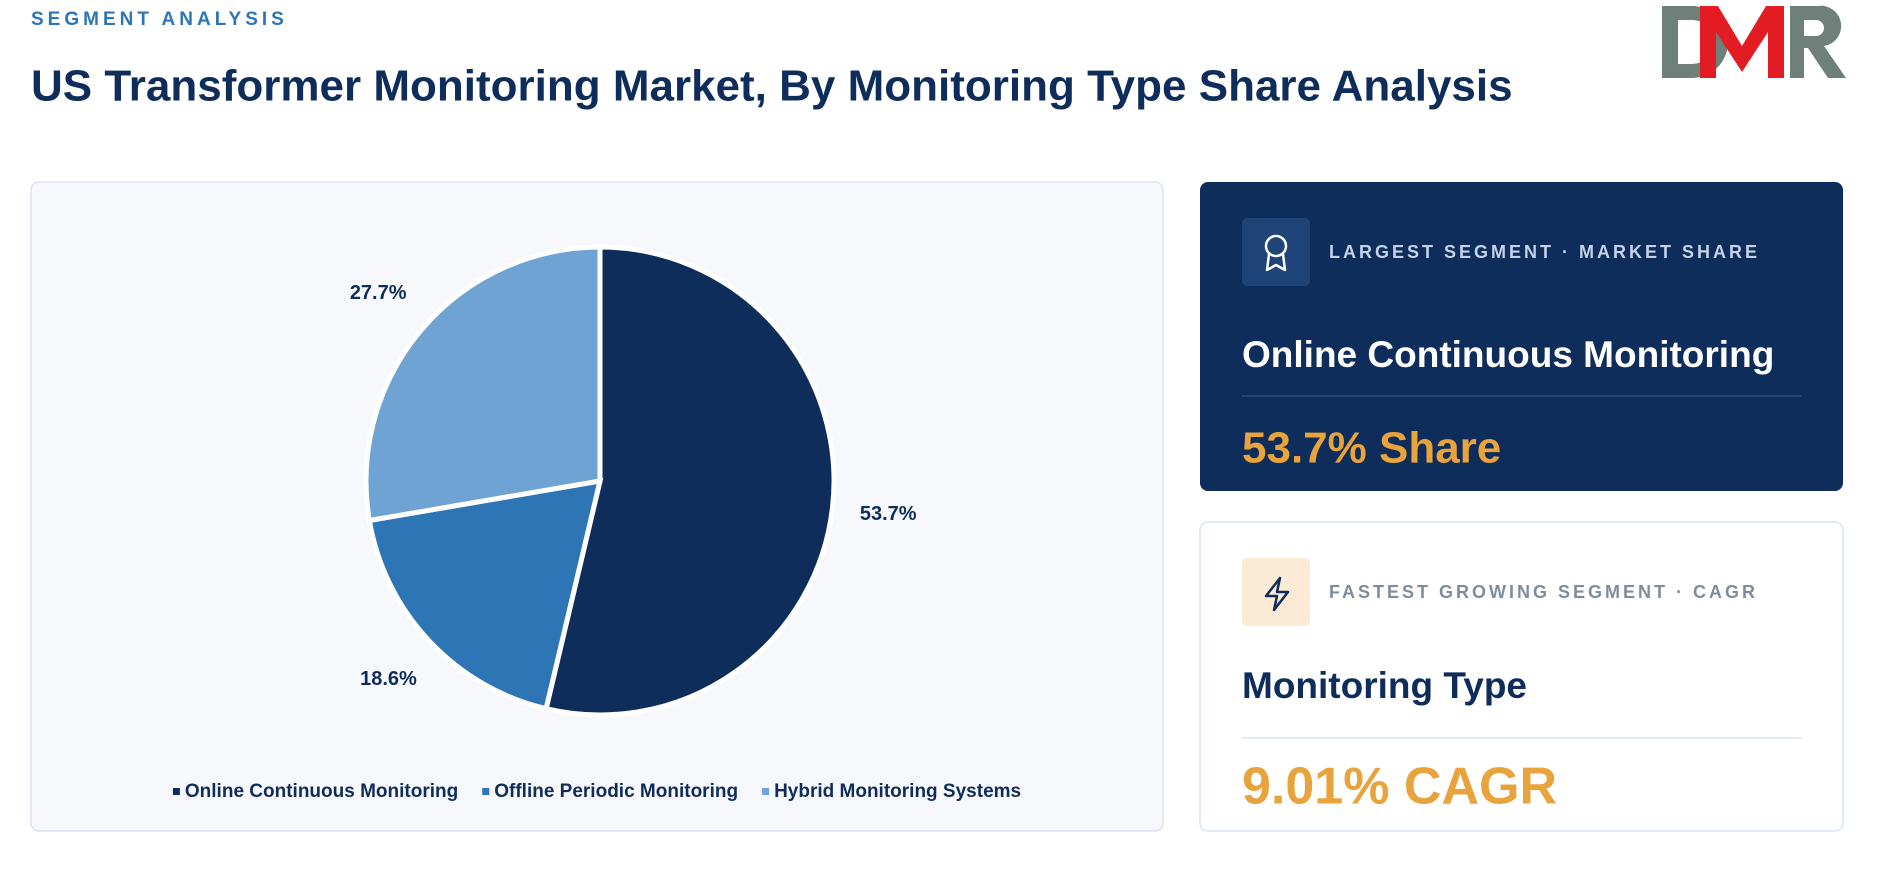 This screenshot has height=870, width=1883. Describe the element at coordinates (1399, 787) in the screenshot. I see `card-metric: 9.01% CAGR` at that location.